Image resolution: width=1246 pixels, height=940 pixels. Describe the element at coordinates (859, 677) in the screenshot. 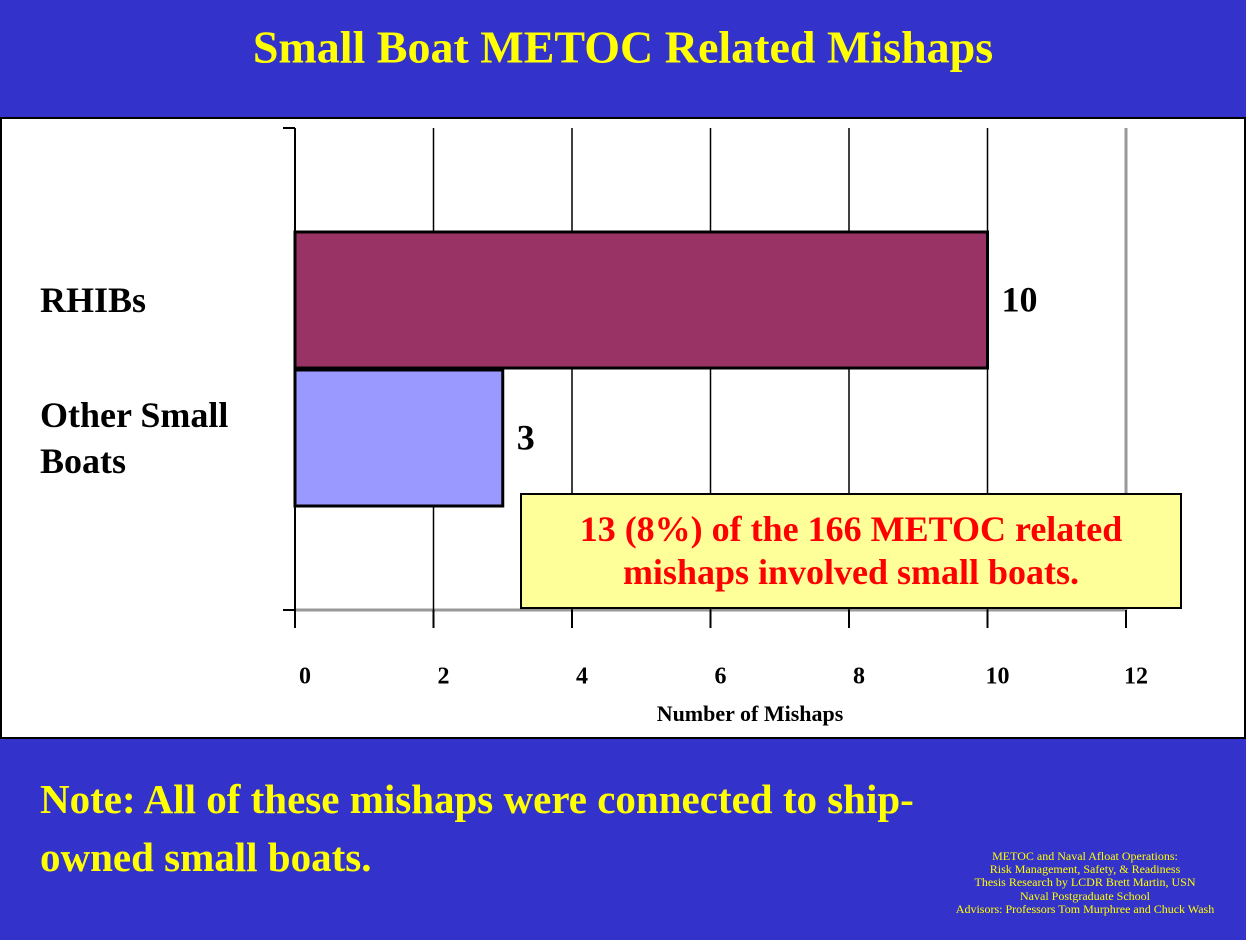

I see `x-tick-label: 8` at that location.